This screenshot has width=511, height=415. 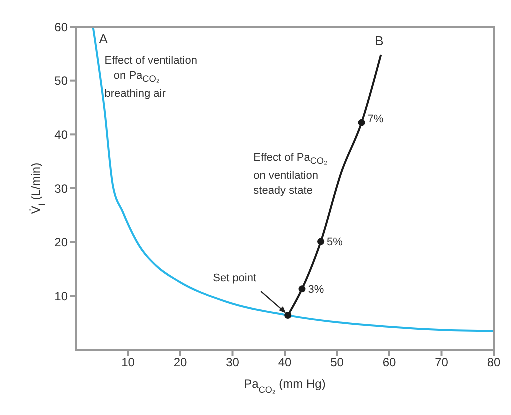 What do you see at coordinates (316, 290) in the screenshot?
I see `annotation: 3%` at bounding box center [316, 290].